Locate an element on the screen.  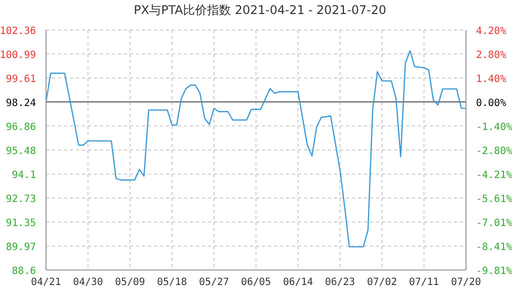
y2-tick-label: -8.41% is located at coordinates (494, 248).